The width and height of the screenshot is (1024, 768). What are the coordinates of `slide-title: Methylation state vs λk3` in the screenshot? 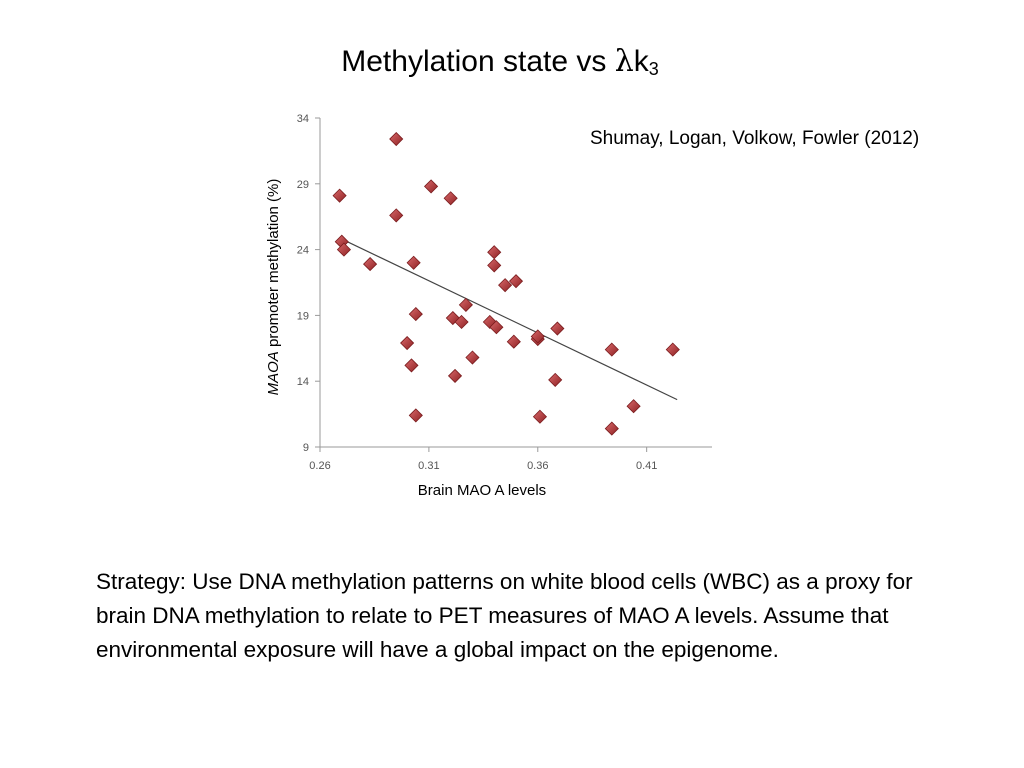 It's located at (500, 62).